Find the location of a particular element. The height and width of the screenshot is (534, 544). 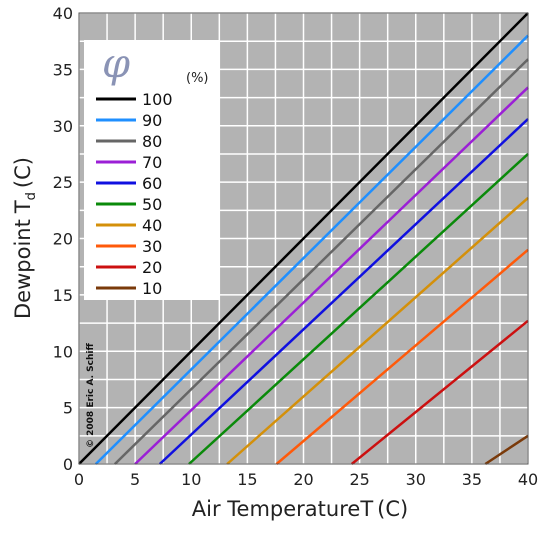

x-tick-label: 0 is located at coordinates (79, 479).